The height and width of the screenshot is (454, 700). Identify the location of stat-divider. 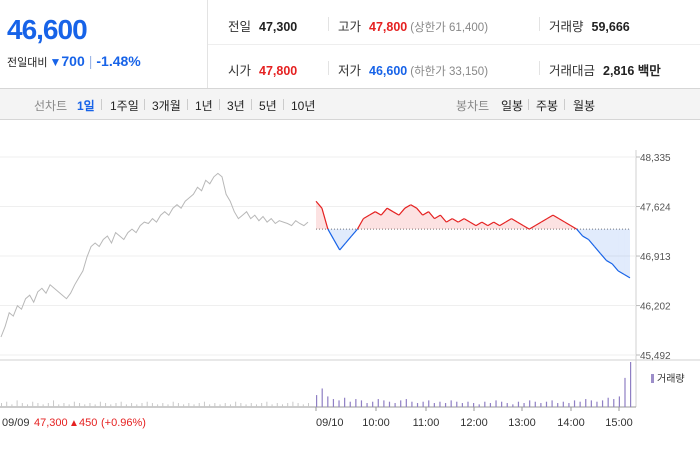
(539, 24).